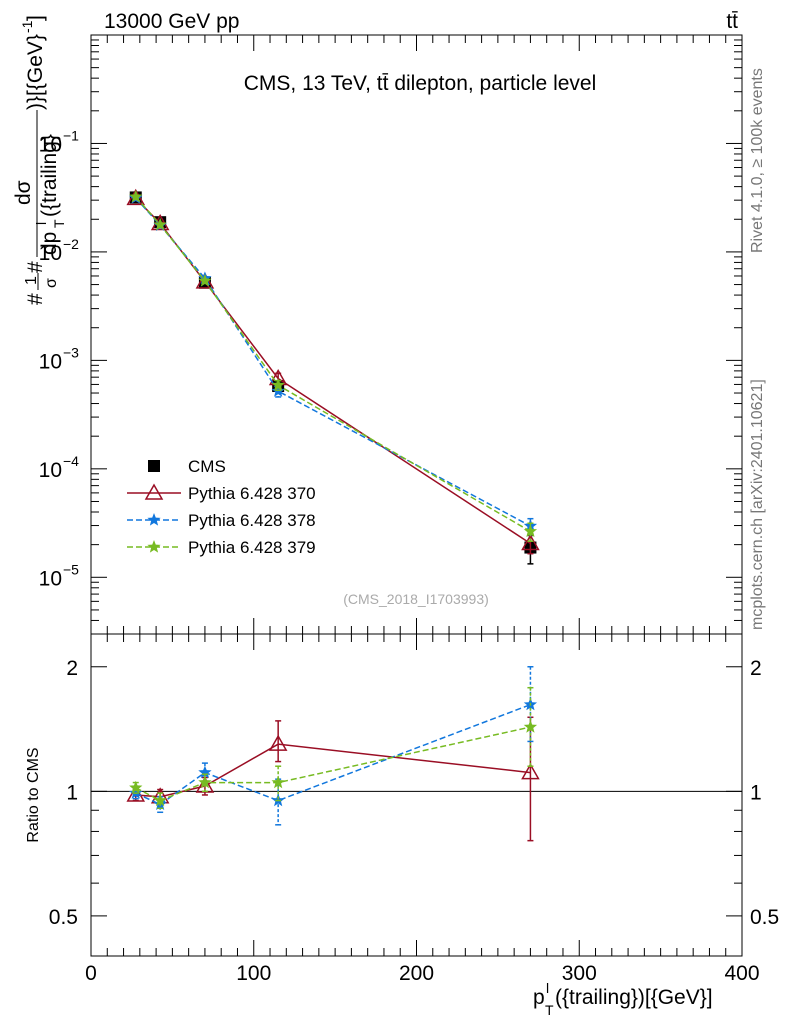  Describe the element at coordinates (35, 299) in the screenshot. I see `ylabel-hash: #` at that location.